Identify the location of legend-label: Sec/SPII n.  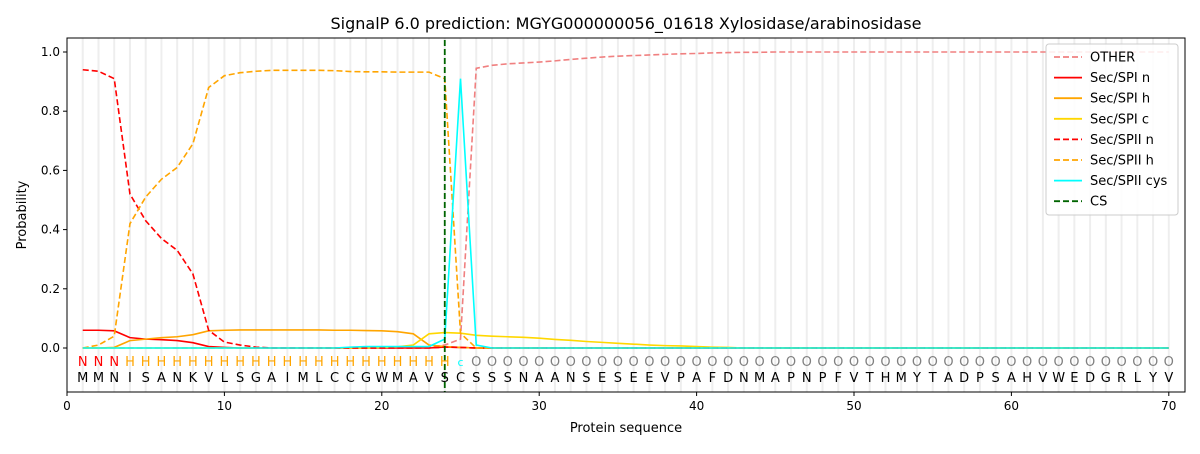
(1122, 140).